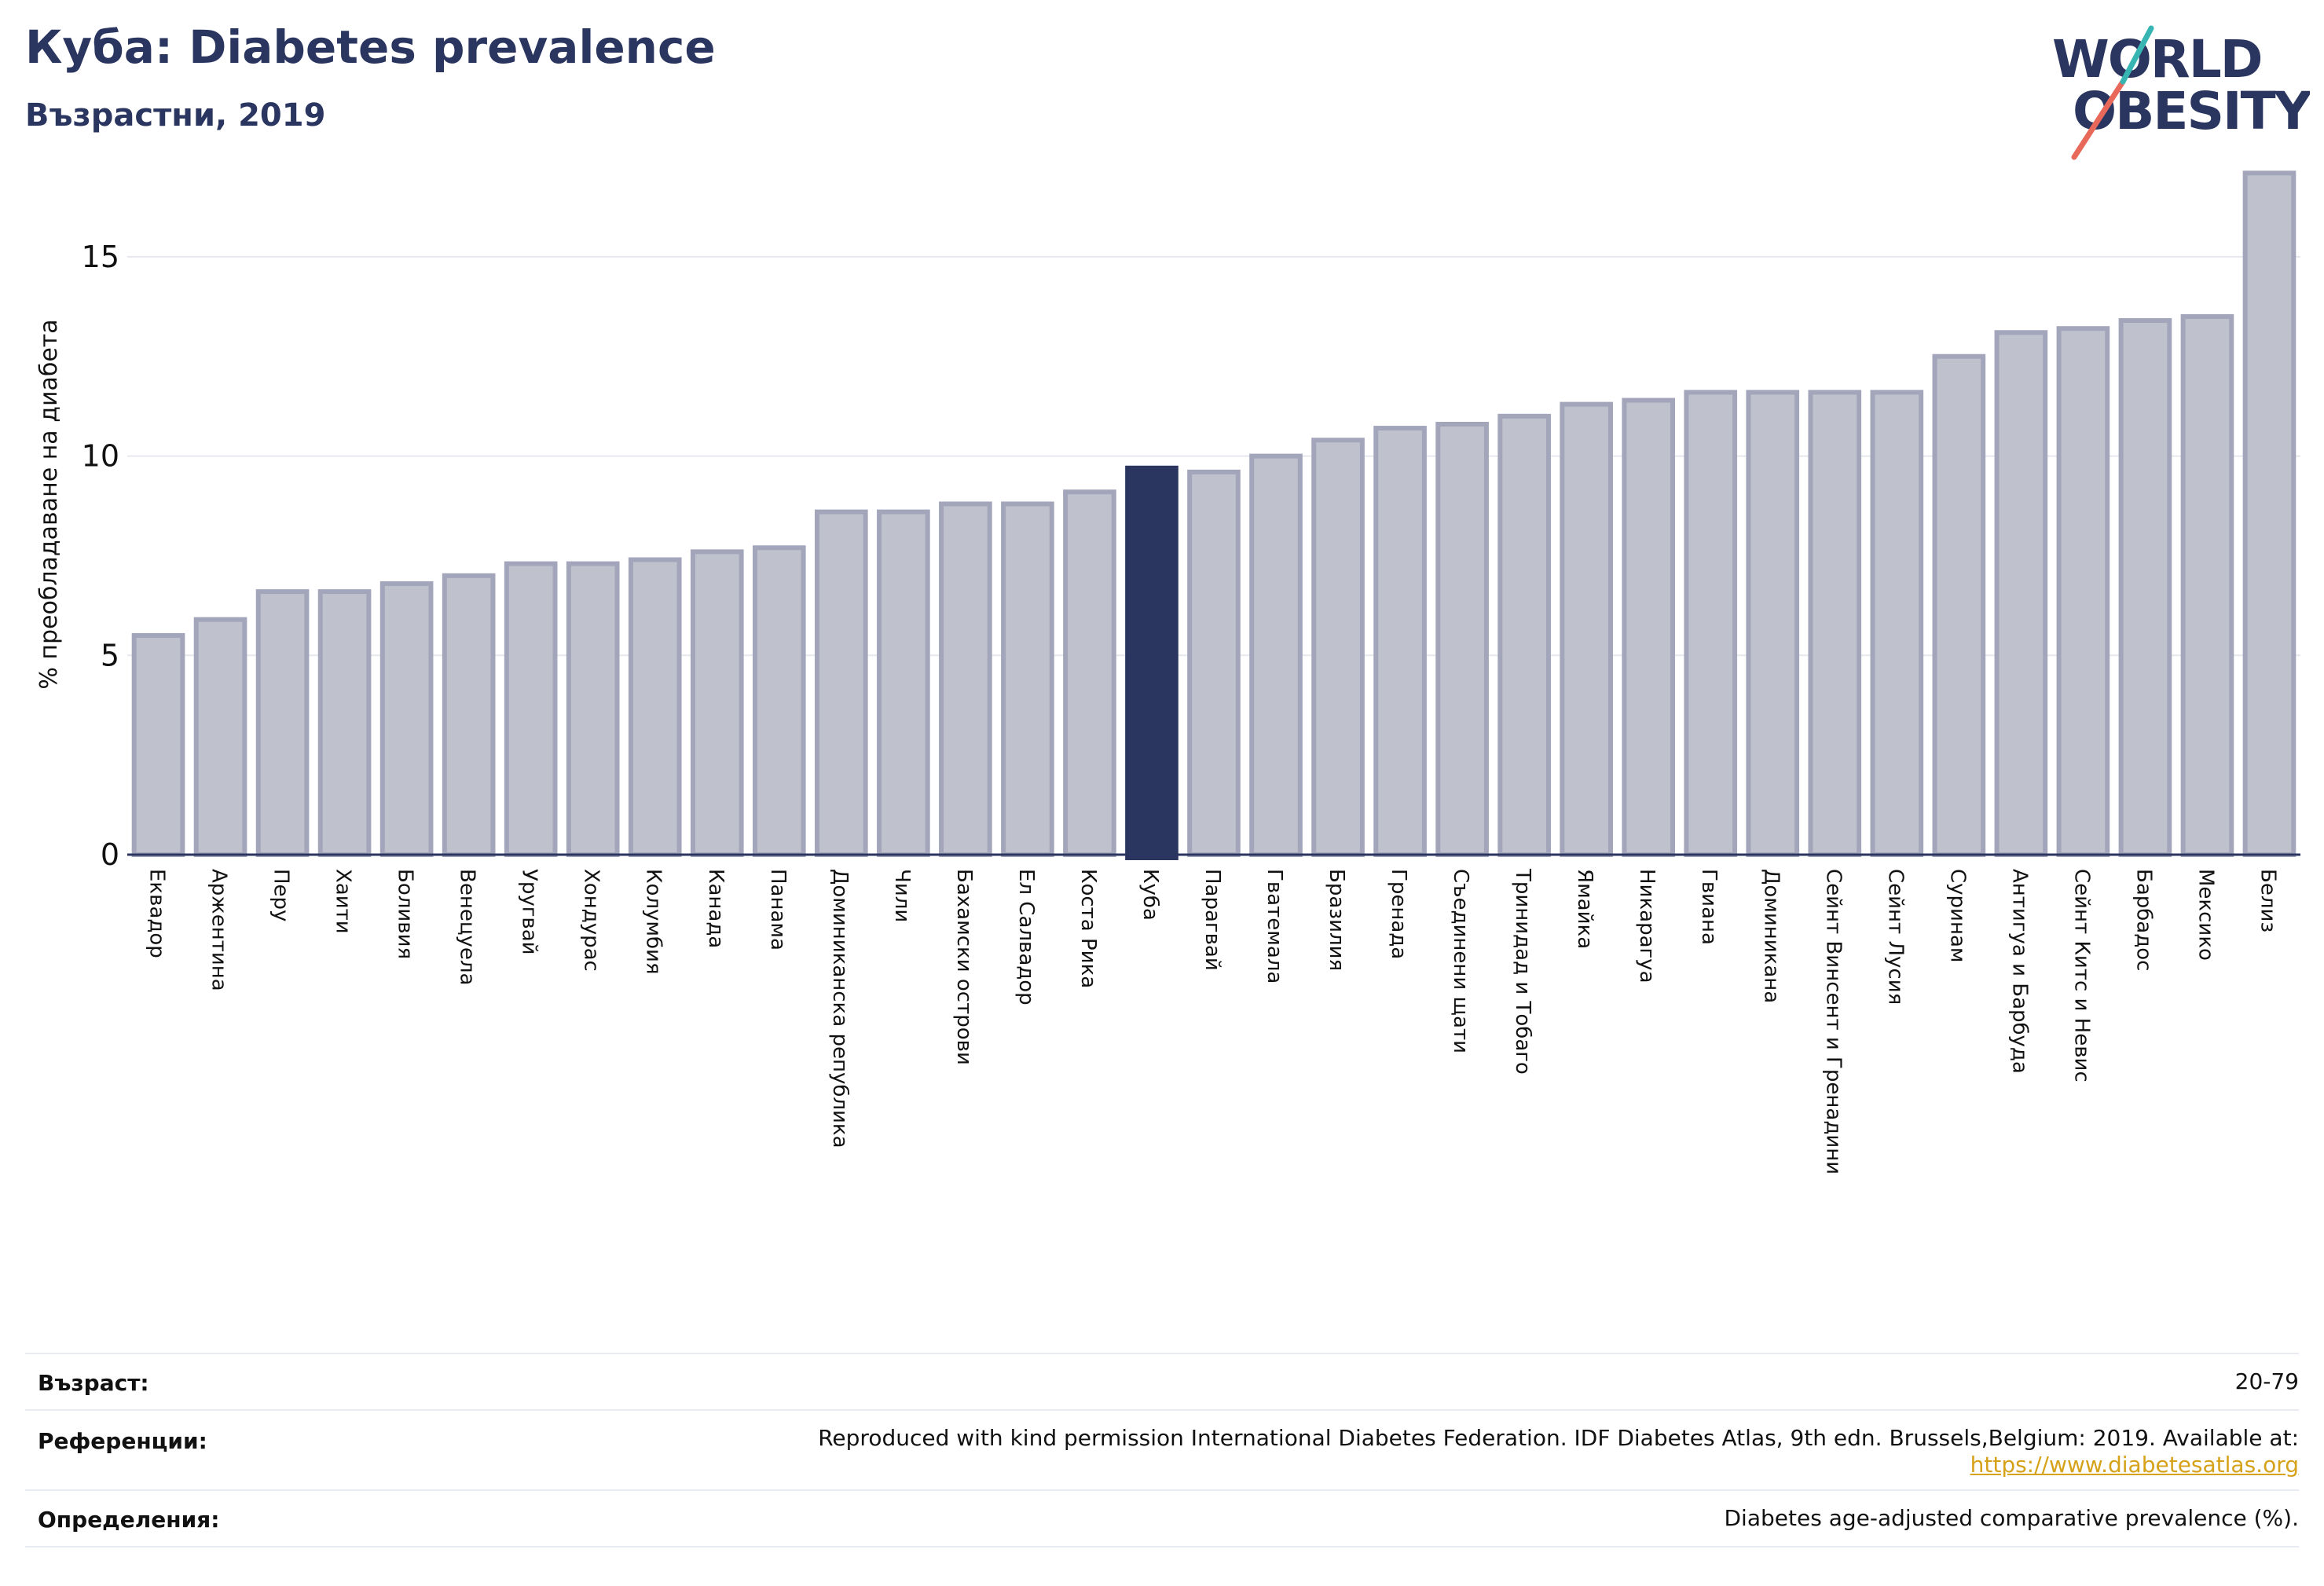 The height and width of the screenshot is (1586, 2324). Describe the element at coordinates (1088, 928) in the screenshot. I see `x-tick-label: Коста Рика` at that location.